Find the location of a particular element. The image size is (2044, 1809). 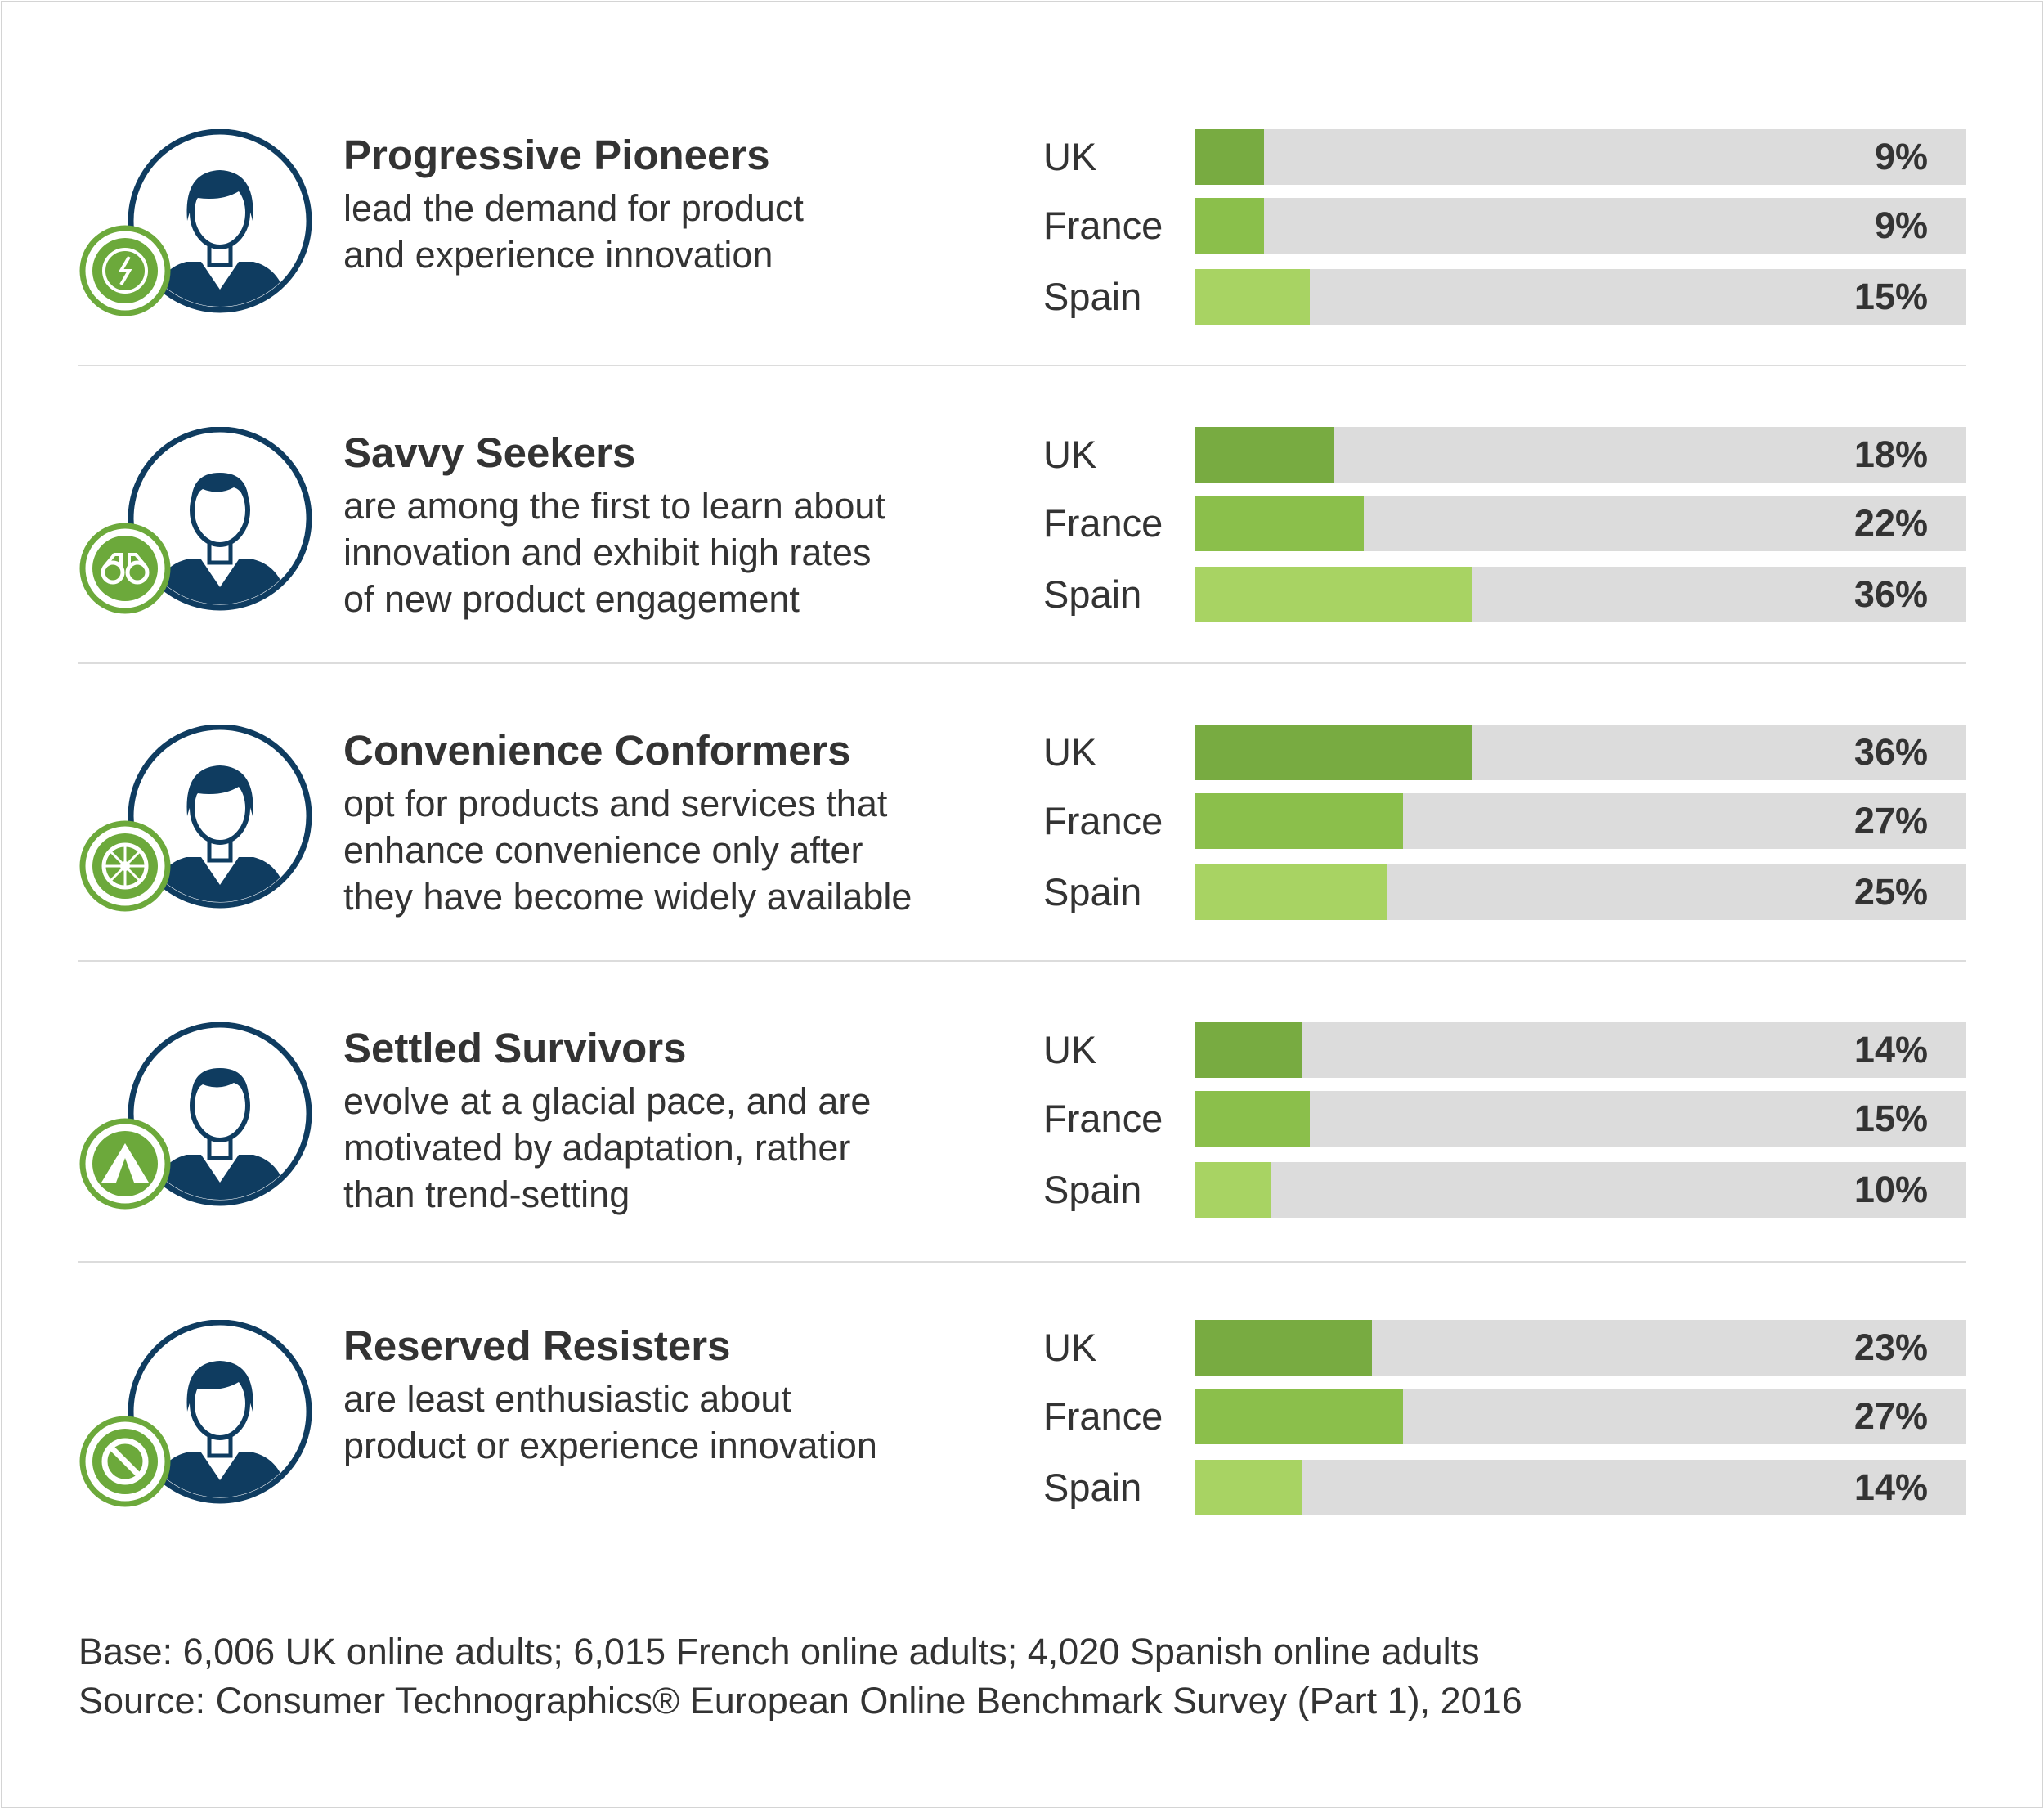

bar-track: 23% is located at coordinates (1581, 1348).